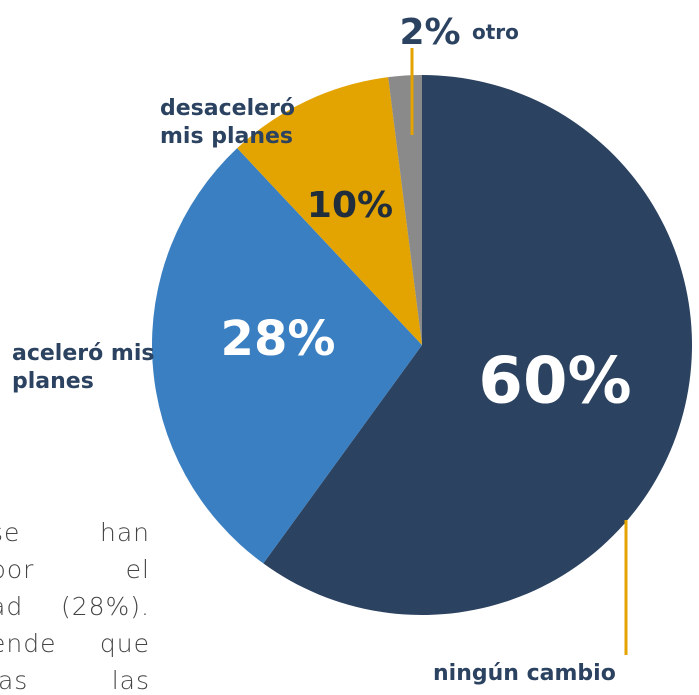 Image resolution: width=699 pixels, height=695 pixels. Describe the element at coordinates (350, 205) in the screenshot. I see `value-label: 10%` at that location.